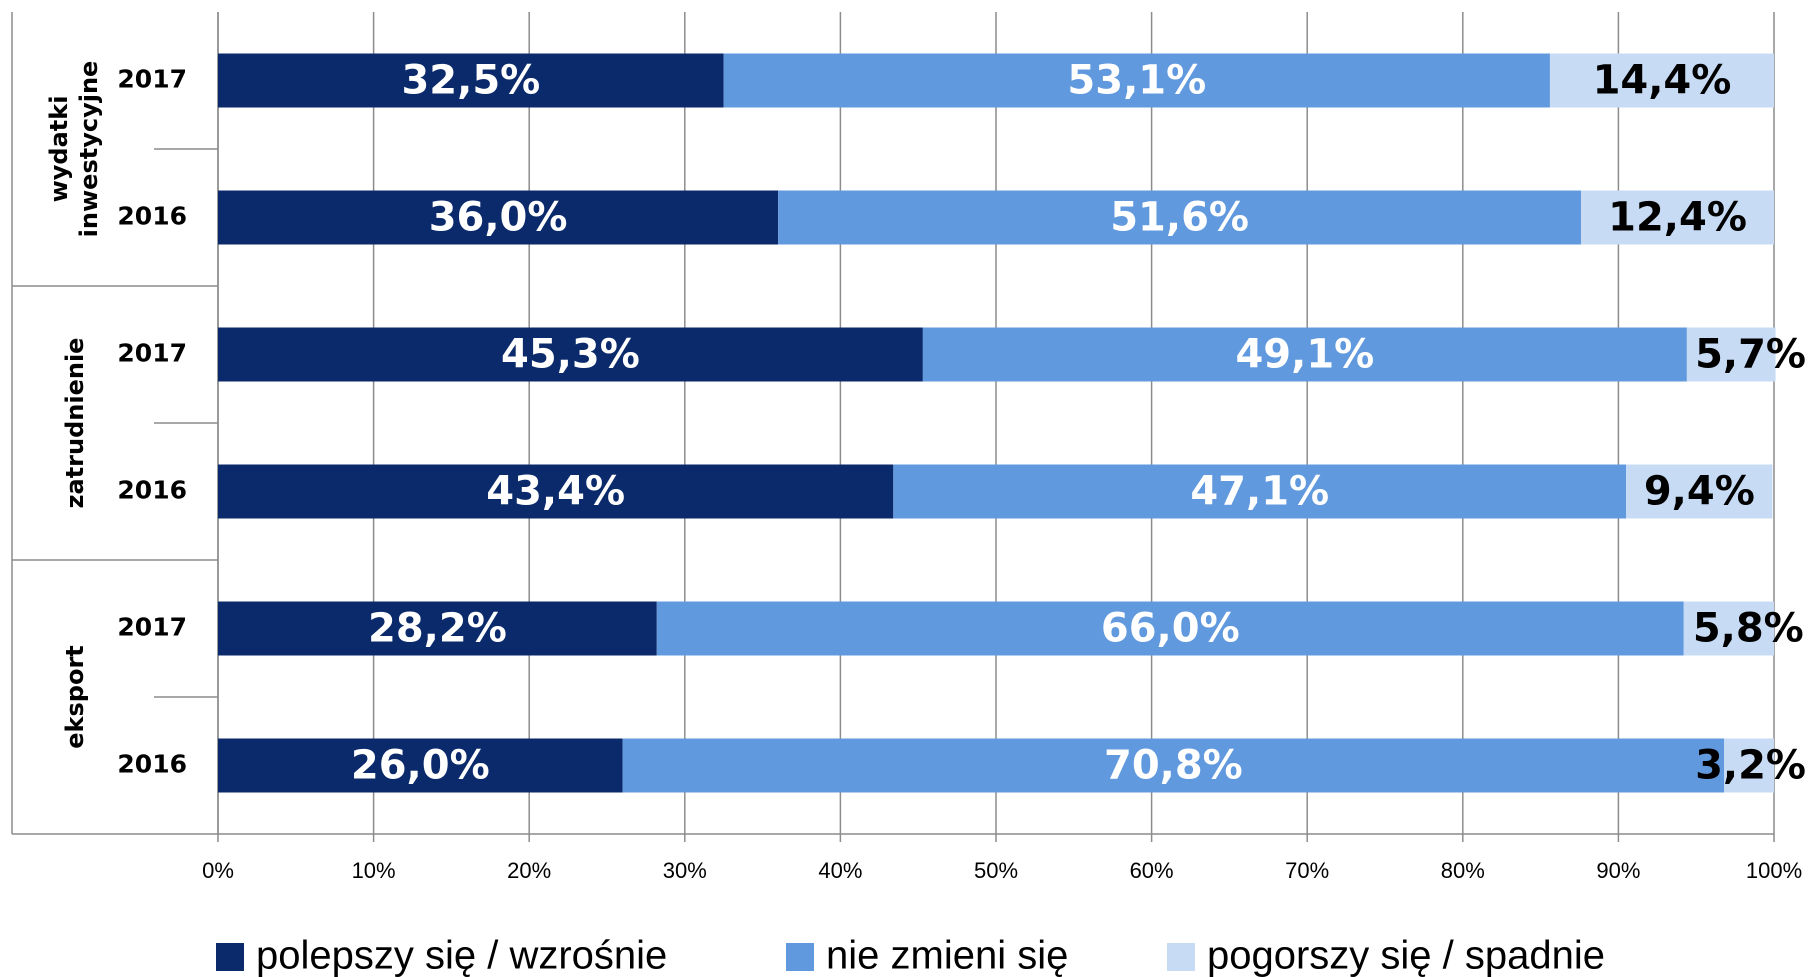 The width and height of the screenshot is (1812, 977). What do you see at coordinates (1463, 870) in the screenshot?
I see `x-tick-label: 80%` at bounding box center [1463, 870].